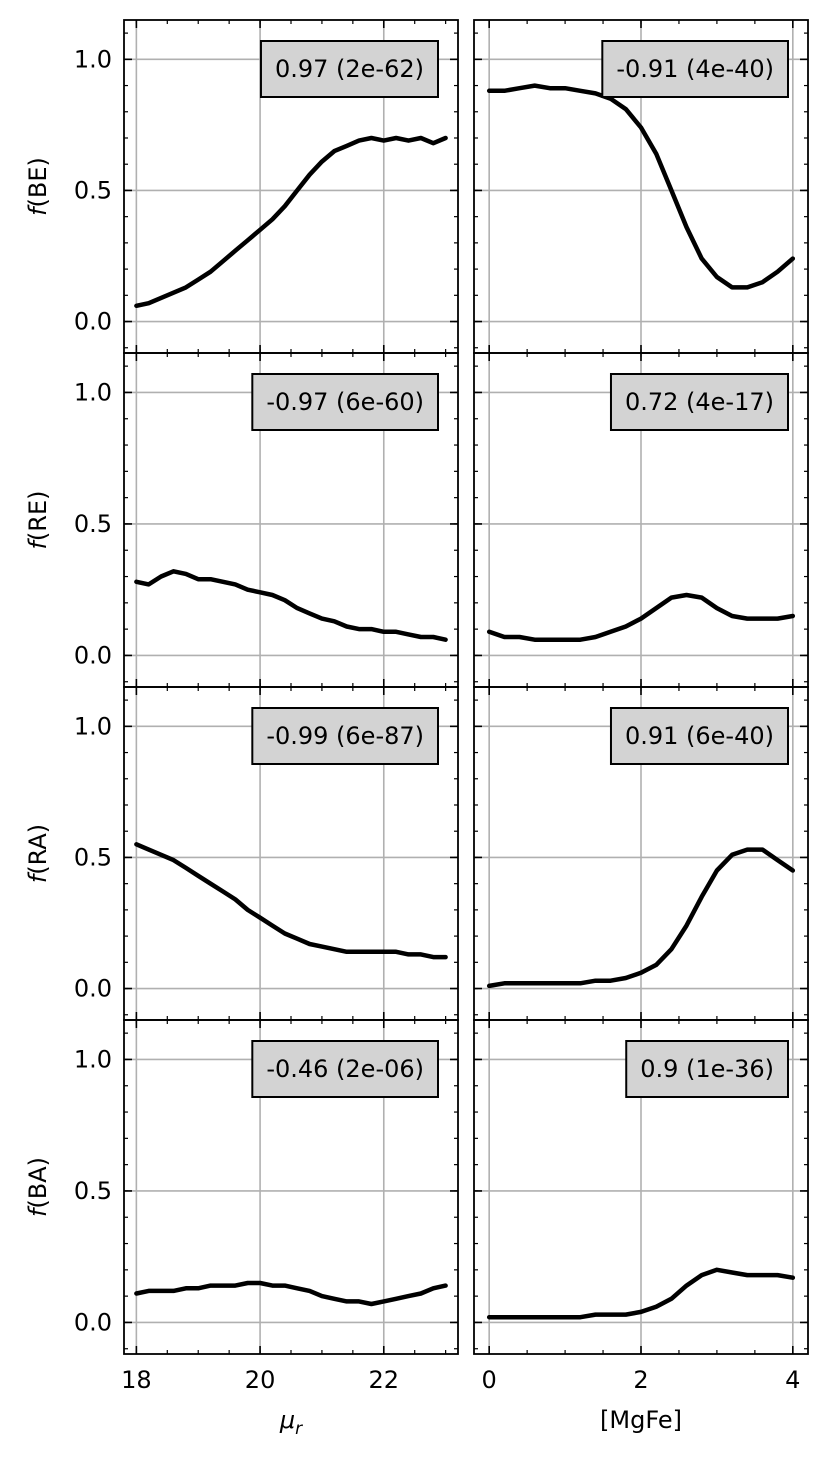  I want to click on y-axis-label-text: (BA), so click(38, 1183).